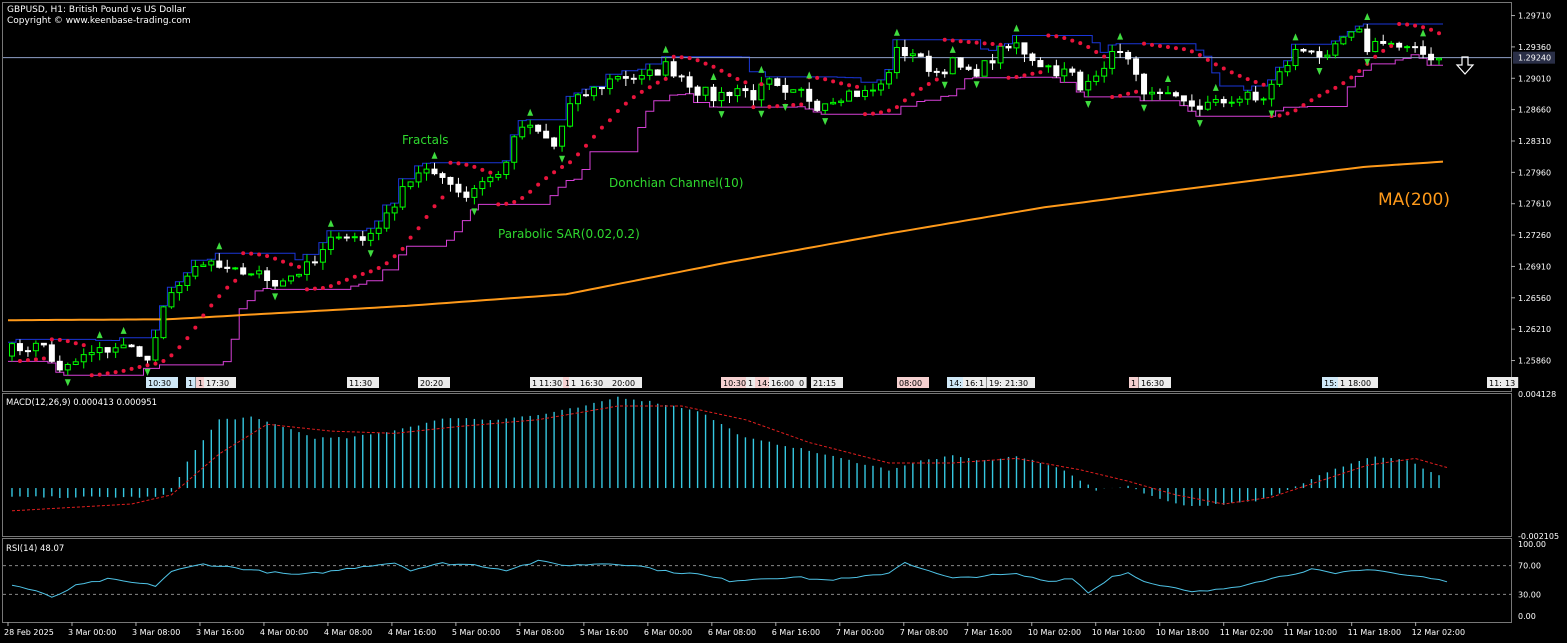 The height and width of the screenshot is (643, 1567). Describe the element at coordinates (801, 383) in the screenshot. I see `event-label: 0` at that location.